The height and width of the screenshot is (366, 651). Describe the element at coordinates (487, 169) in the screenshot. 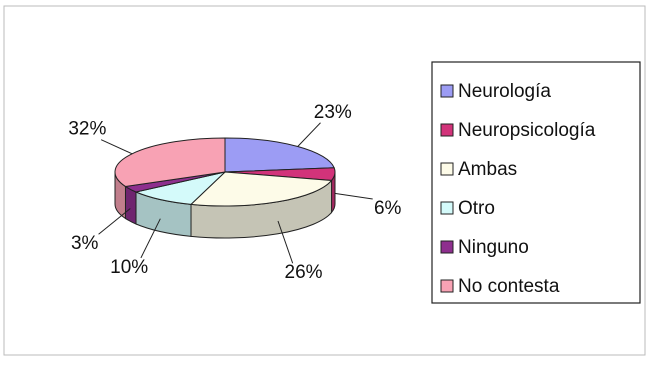

I see `legend-label: Ambas` at that location.